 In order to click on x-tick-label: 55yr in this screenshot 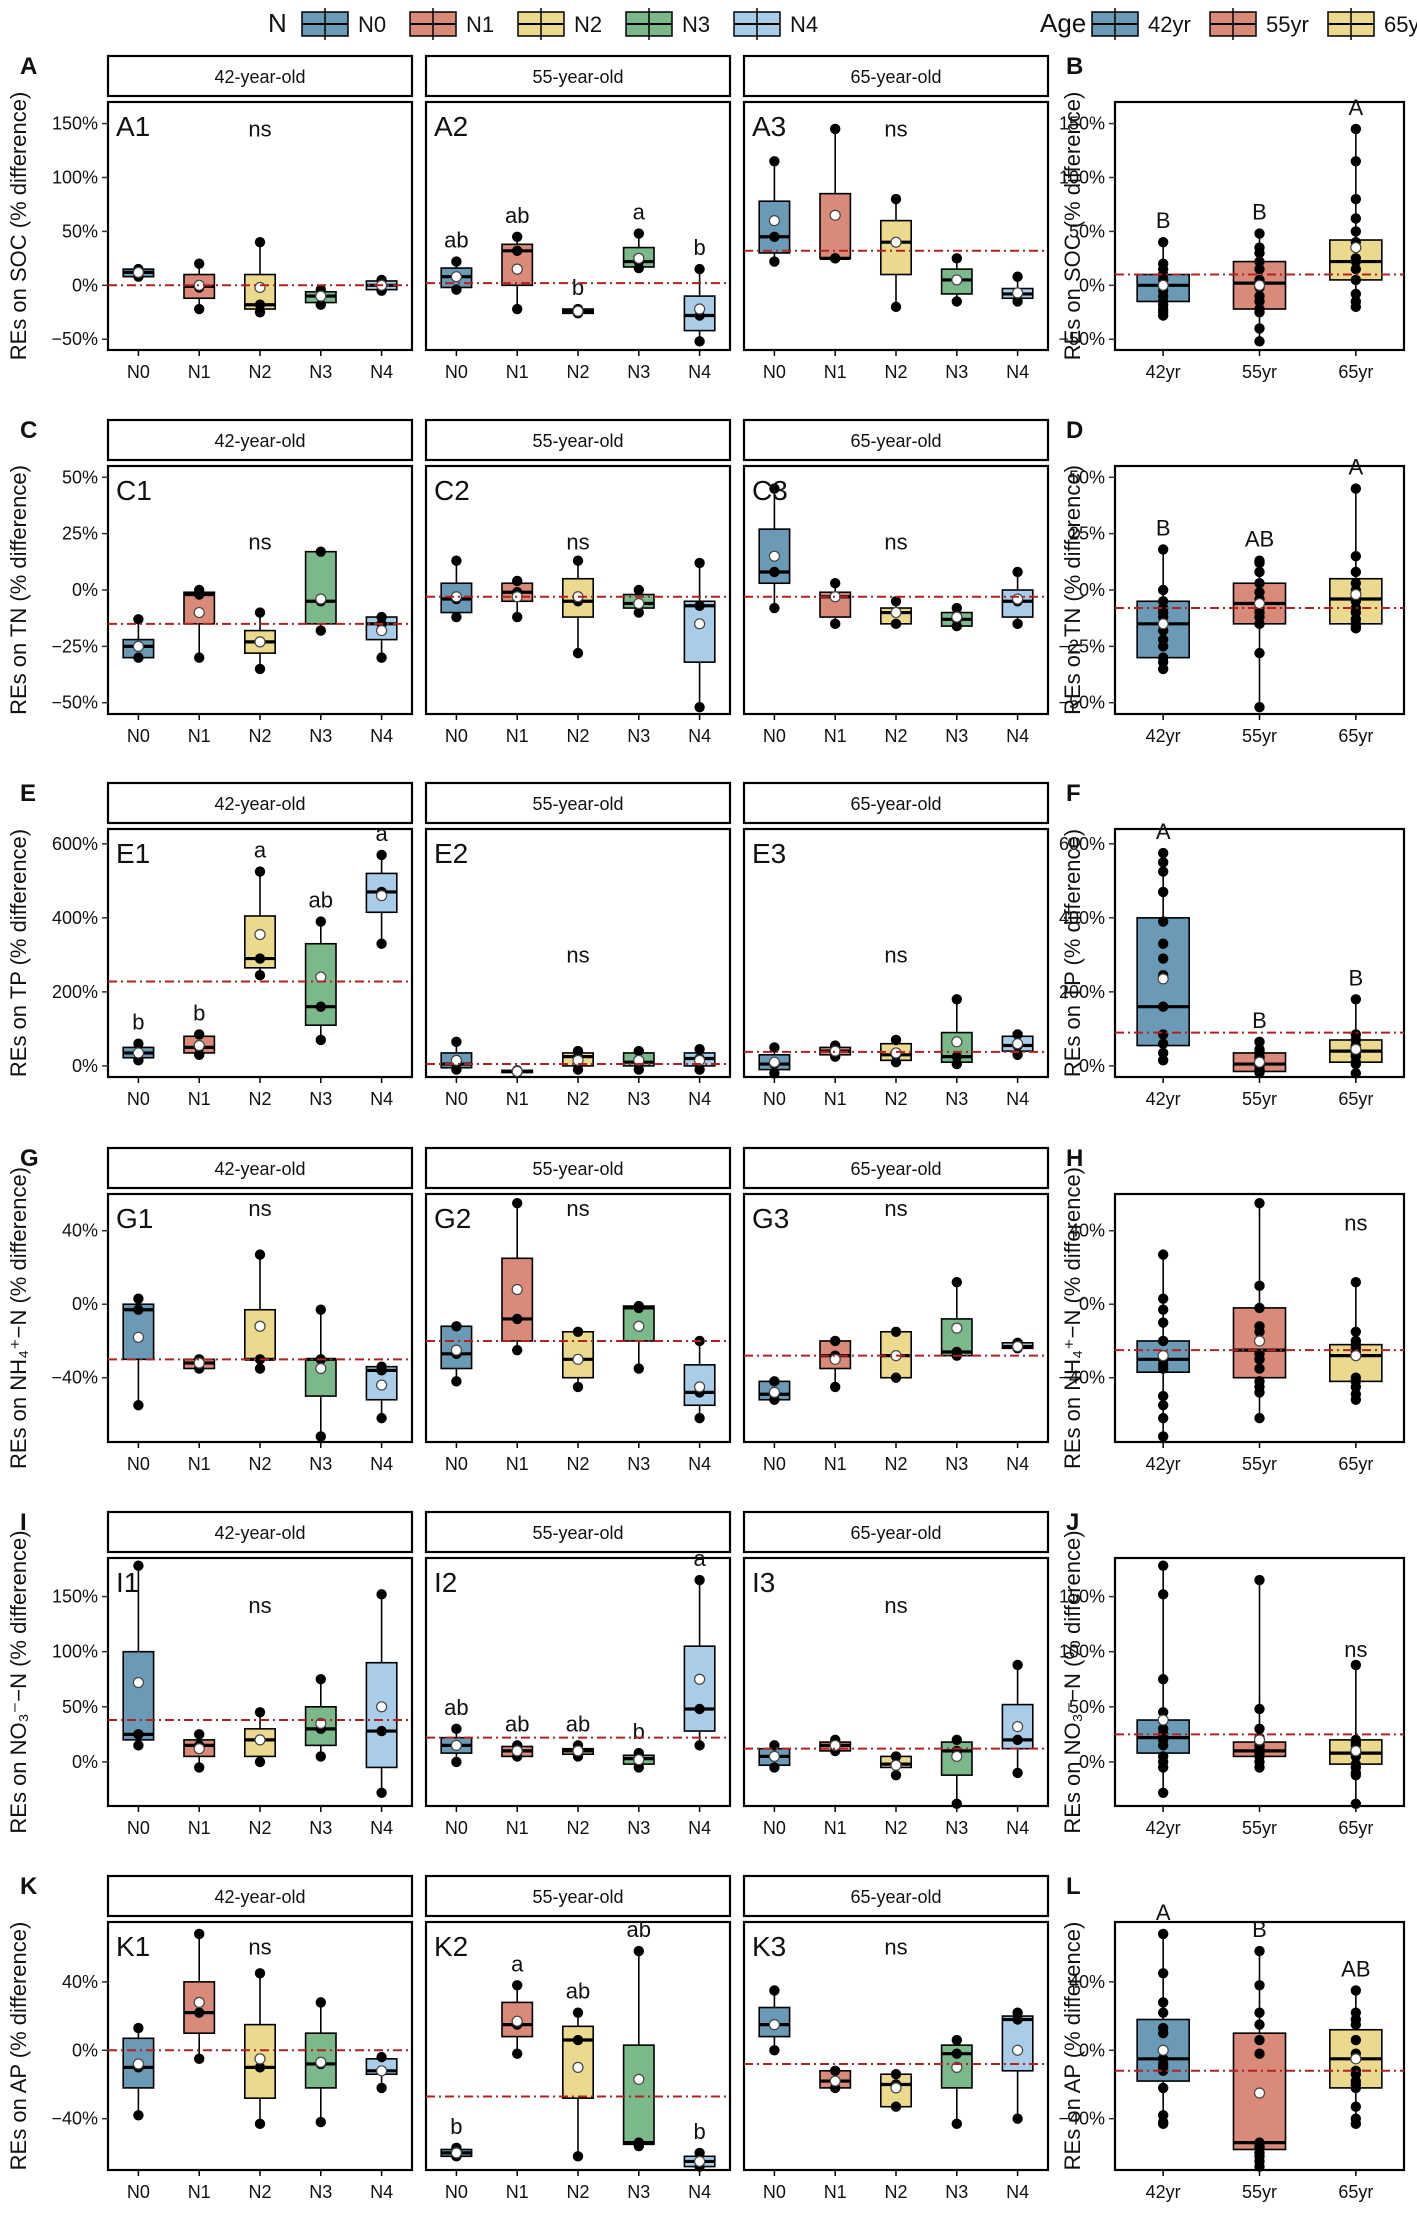, I will do `click(1259, 1464)`.